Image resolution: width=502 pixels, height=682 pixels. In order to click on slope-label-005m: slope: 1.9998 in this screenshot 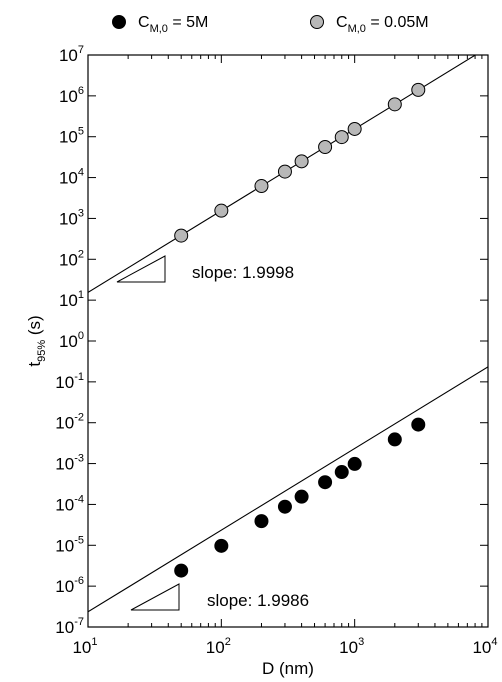, I will do `click(243, 272)`.